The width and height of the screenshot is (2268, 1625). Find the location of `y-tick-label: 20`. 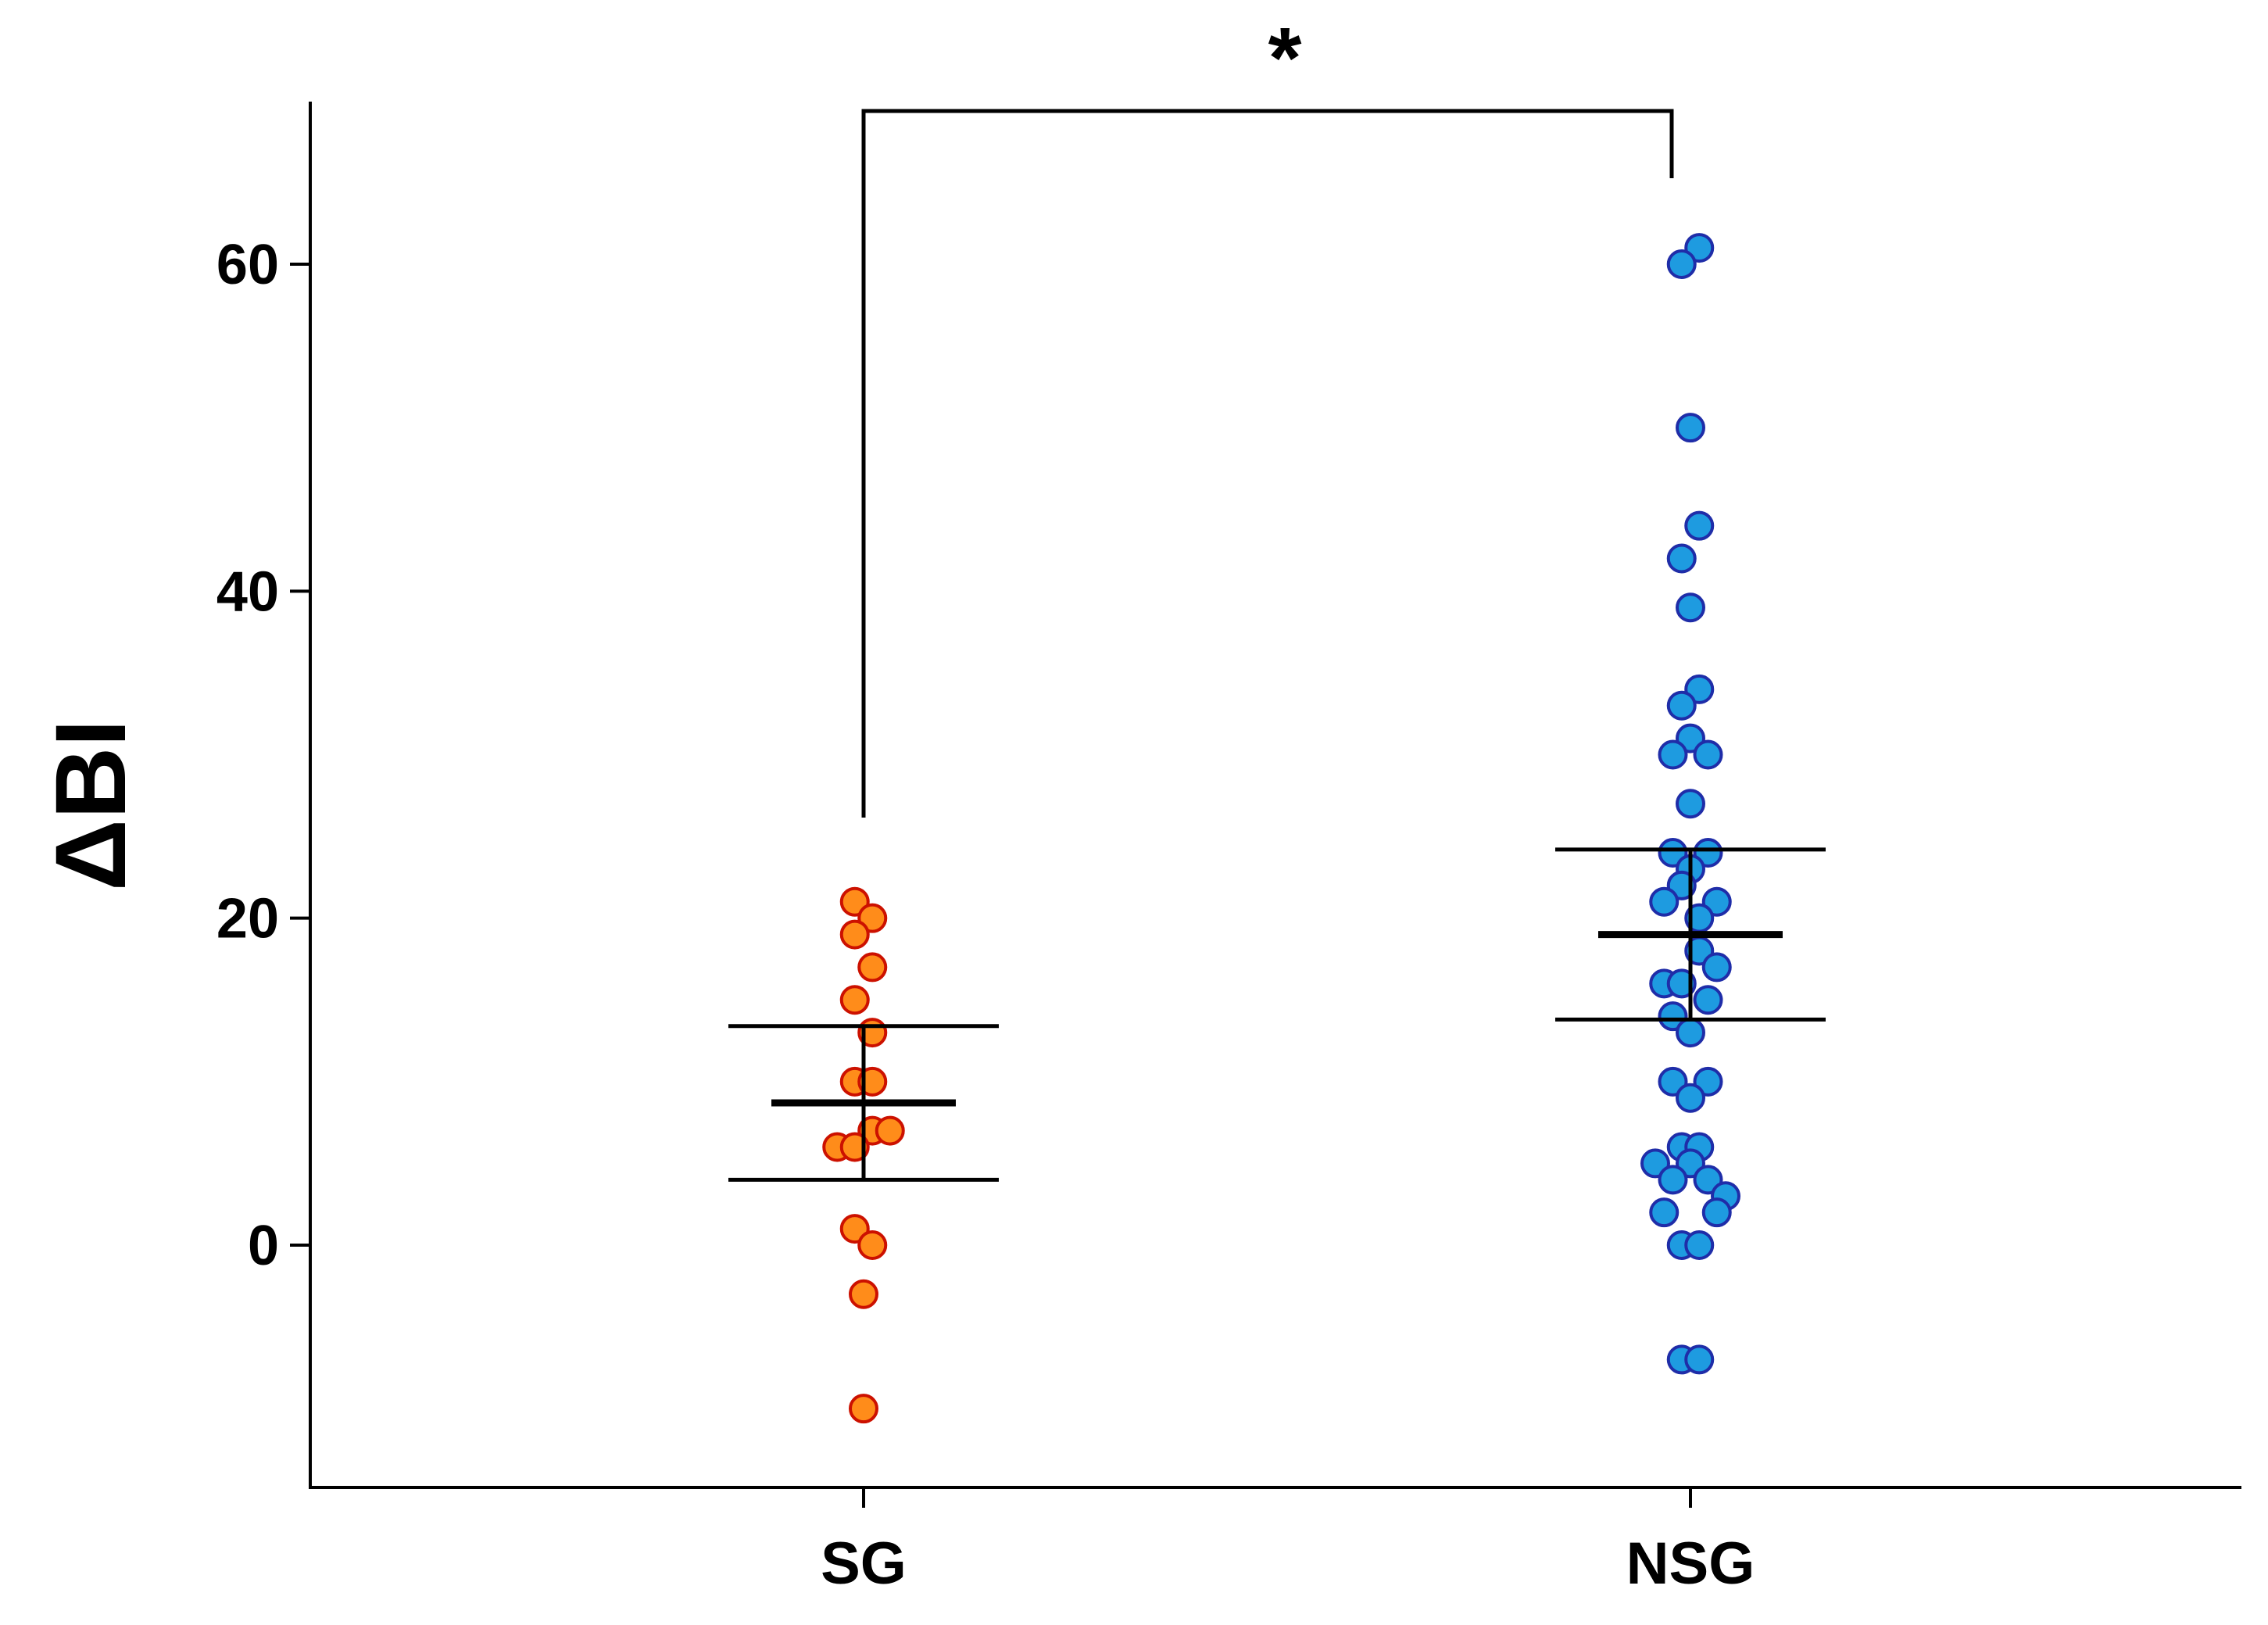

y-tick-label: 20 is located at coordinates (248, 919).